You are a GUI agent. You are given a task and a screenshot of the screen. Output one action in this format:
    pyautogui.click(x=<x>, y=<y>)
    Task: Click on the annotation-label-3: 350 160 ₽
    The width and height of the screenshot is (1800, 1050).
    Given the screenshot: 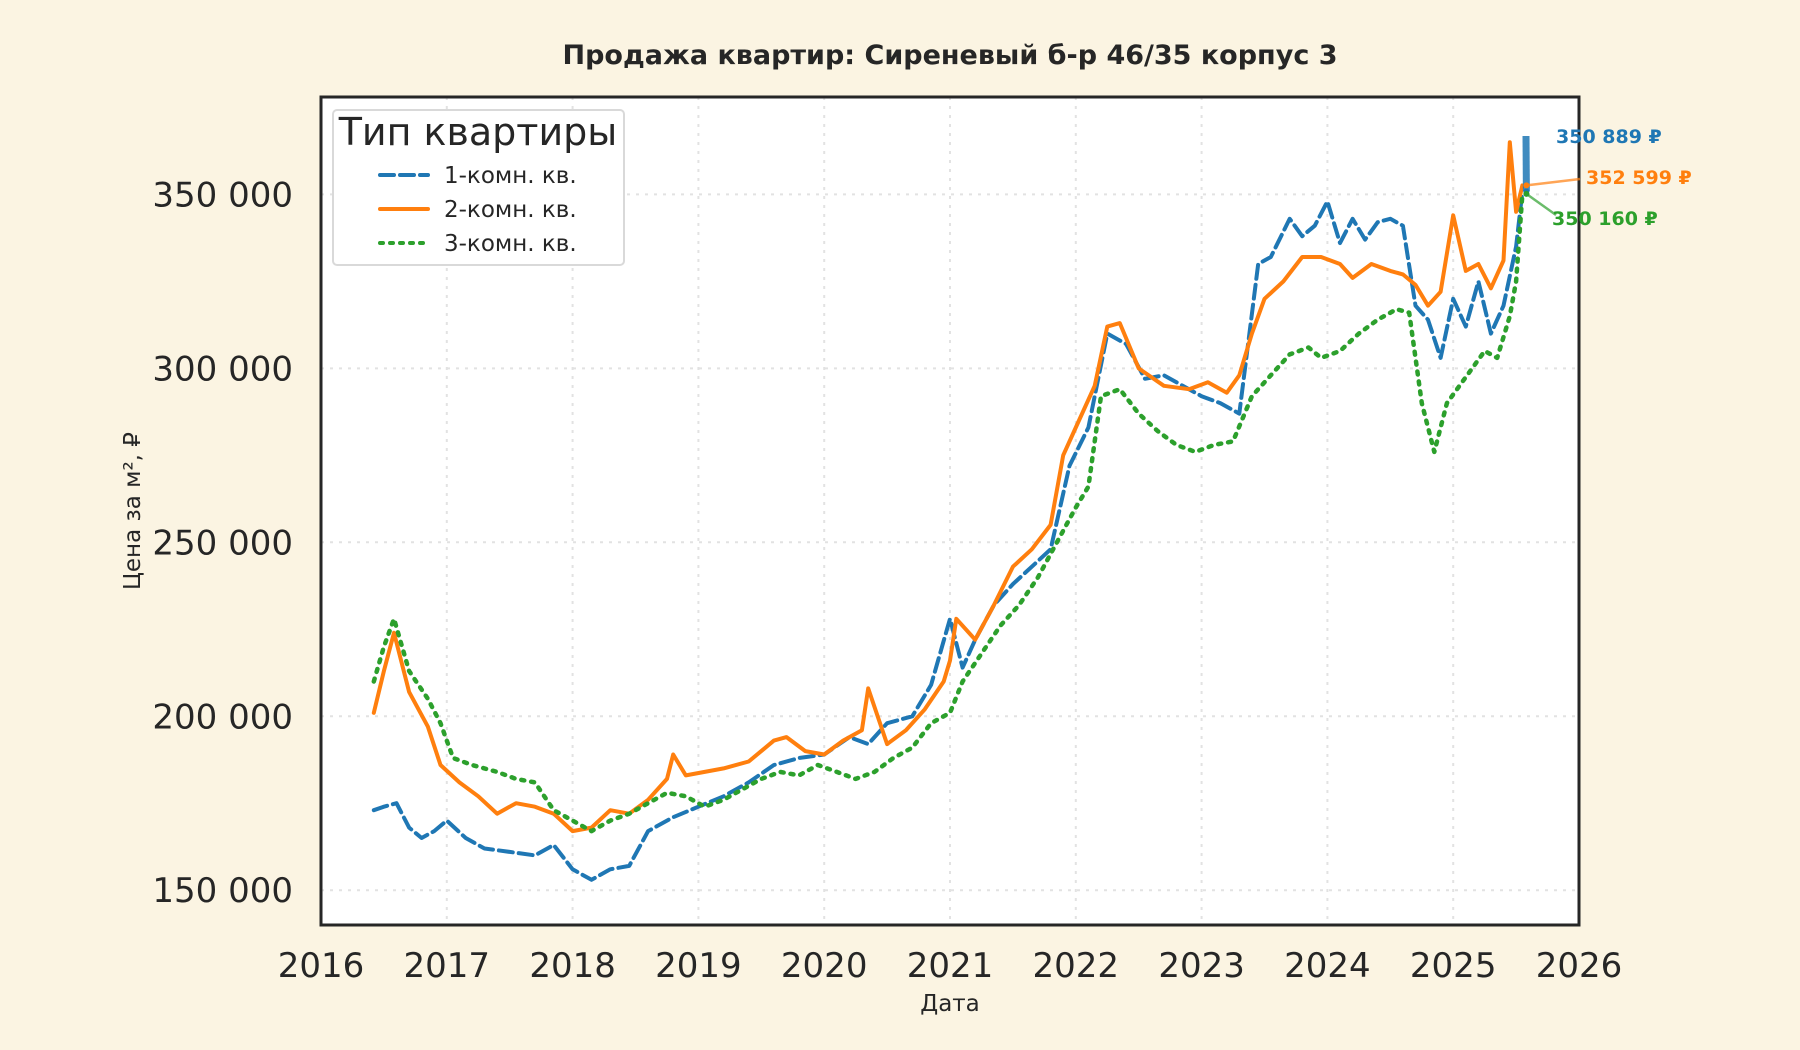 What is the action you would take?
    pyautogui.click(x=1605, y=219)
    